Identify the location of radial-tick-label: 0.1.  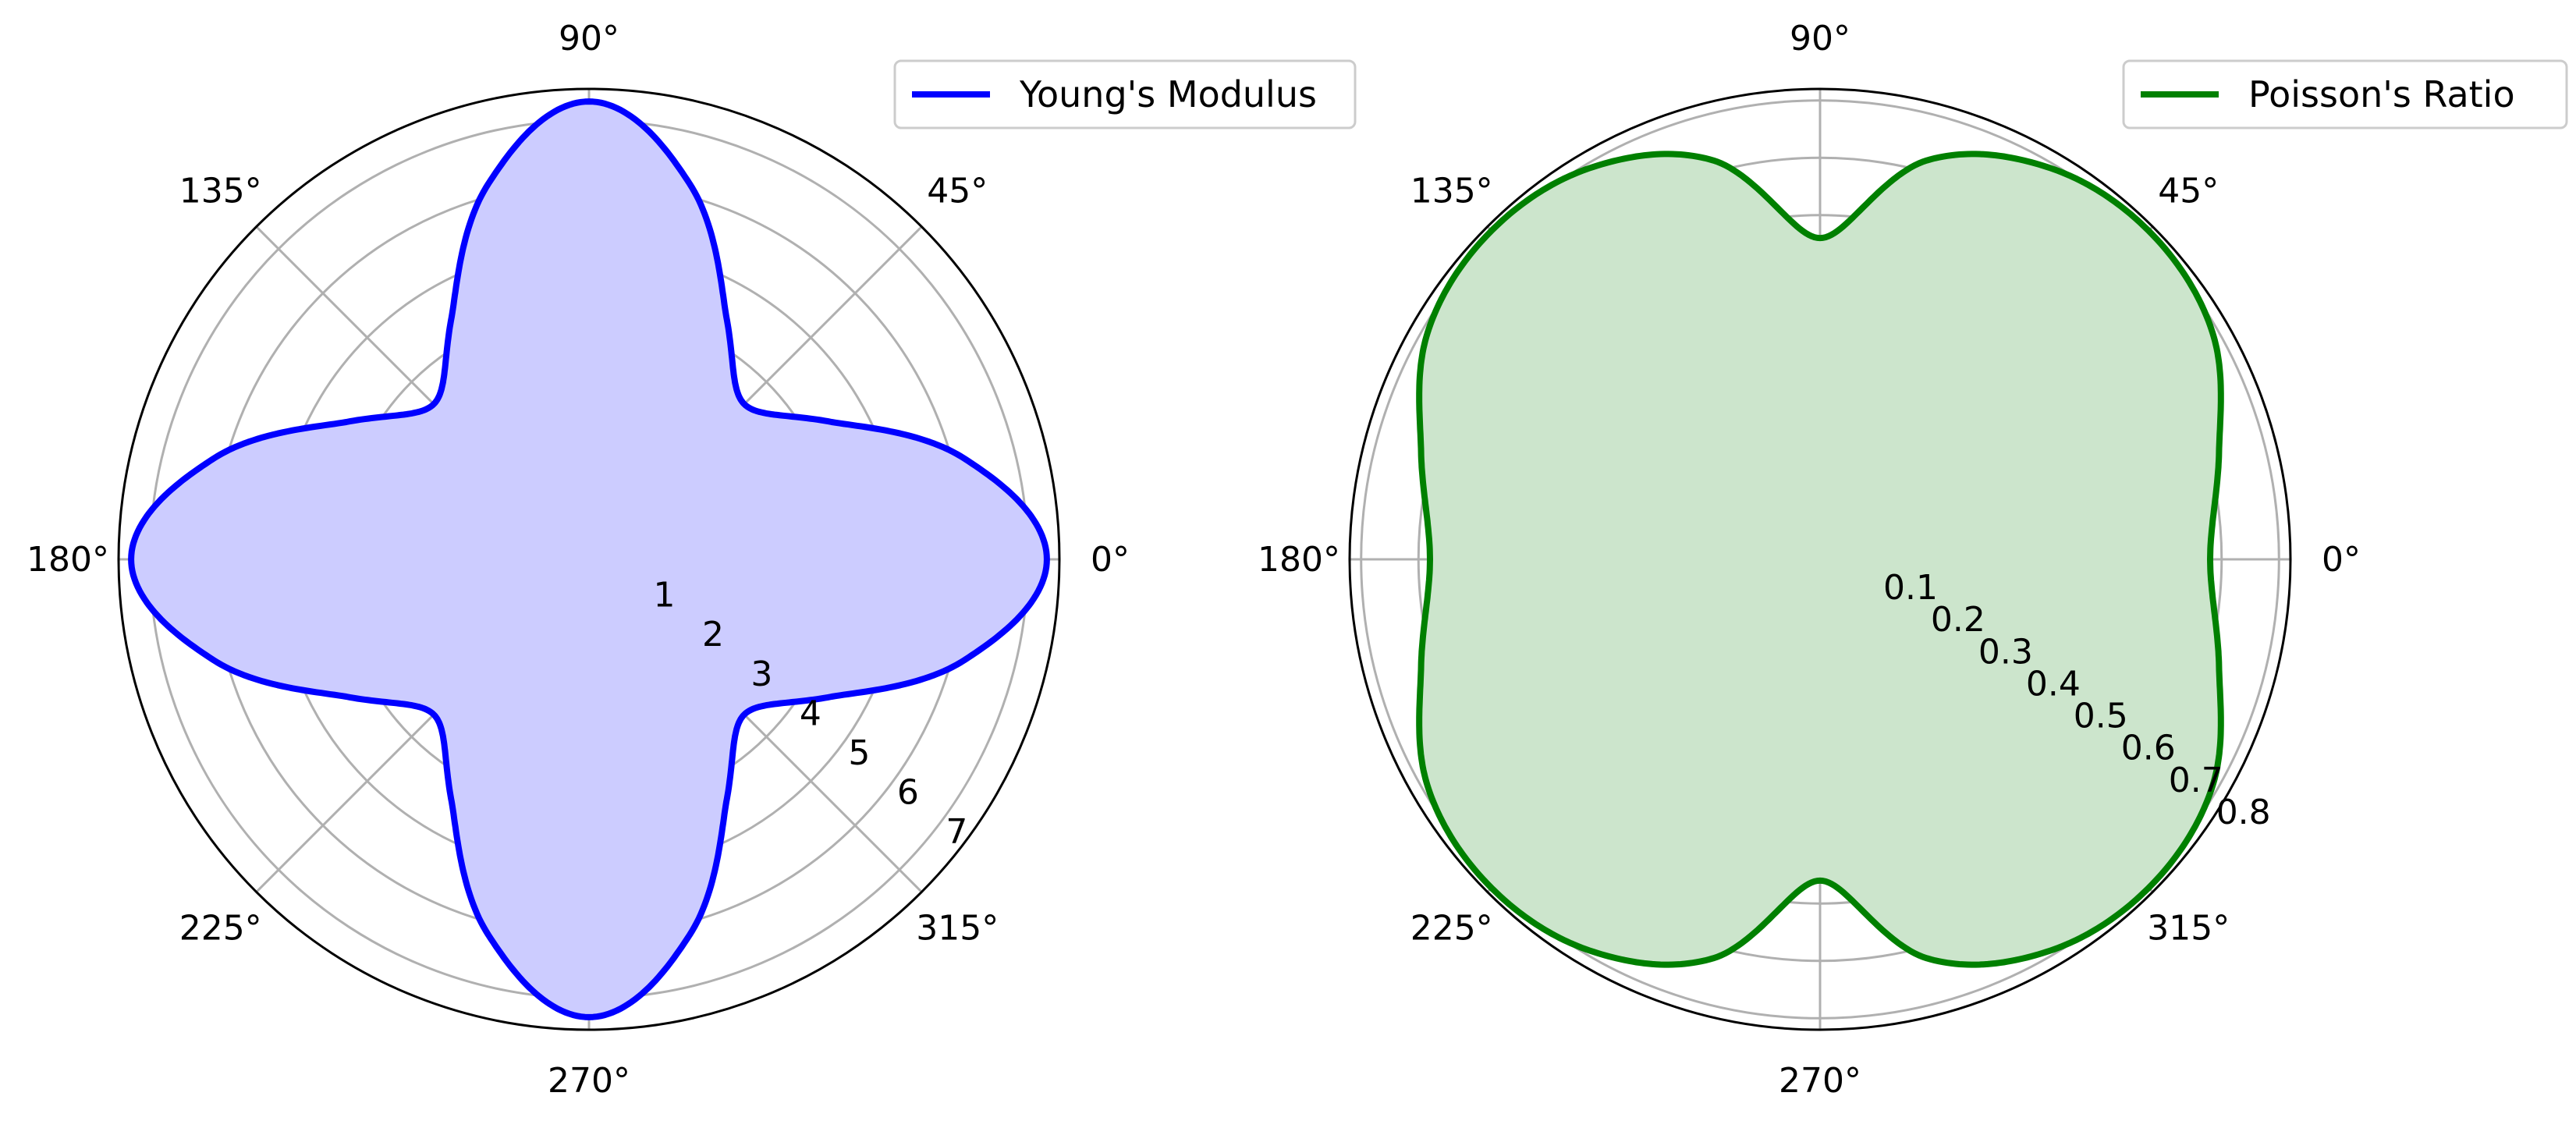
(1910, 588).